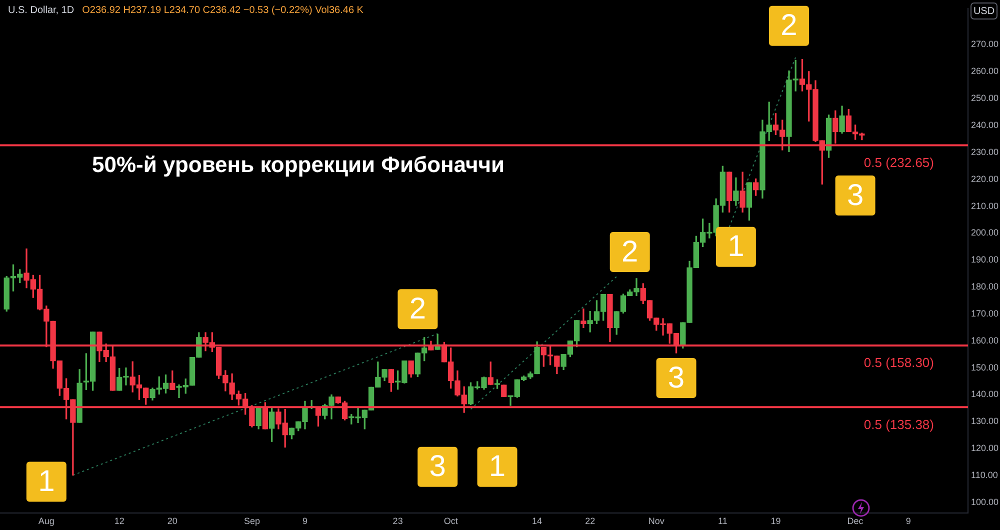 The width and height of the screenshot is (1000, 530). What do you see at coordinates (583, 318) in the screenshot?
I see `candlestick` at bounding box center [583, 318].